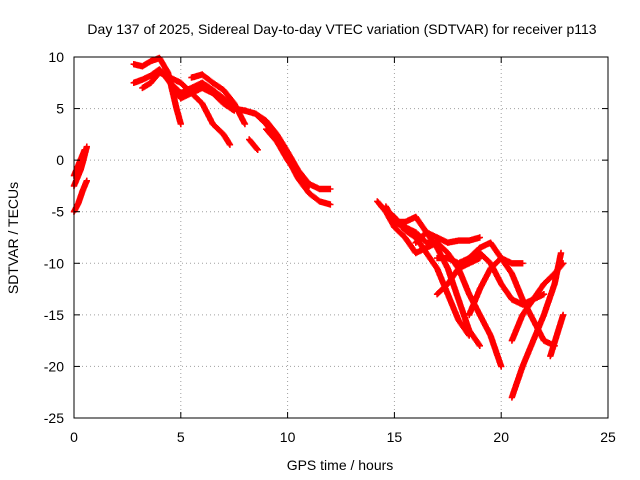 The height and width of the screenshot is (480, 640). I want to click on series-arc19, so click(458, 276).